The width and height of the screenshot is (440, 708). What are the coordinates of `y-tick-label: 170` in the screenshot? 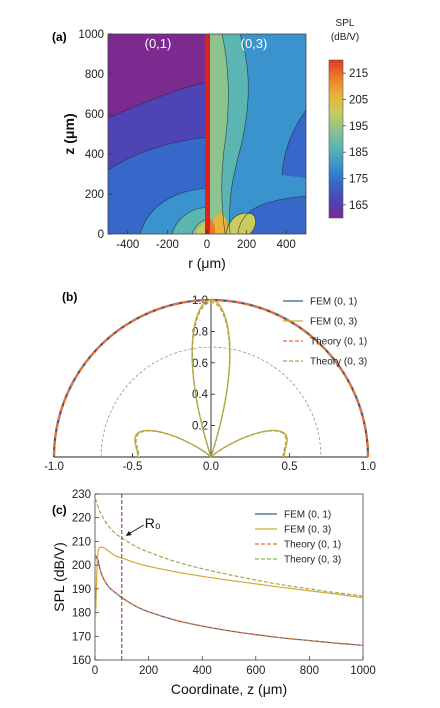 It's located at (81, 637).